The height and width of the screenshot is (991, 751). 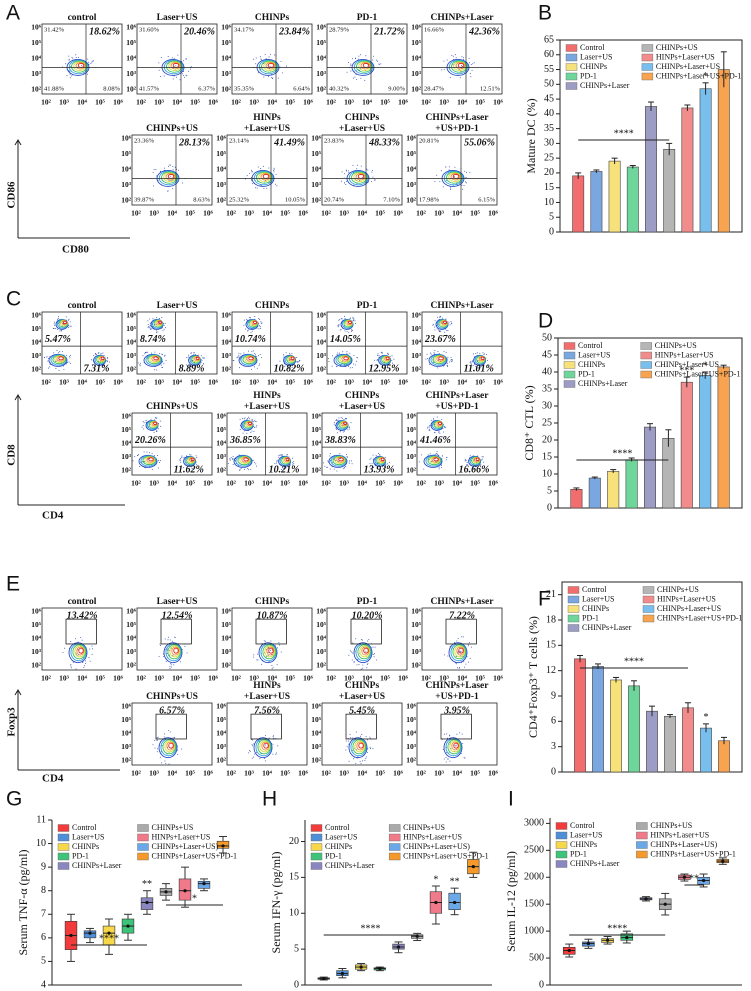 What do you see at coordinates (534, 930) in the screenshot?
I see `y-tick-label: 1000` at bounding box center [534, 930].